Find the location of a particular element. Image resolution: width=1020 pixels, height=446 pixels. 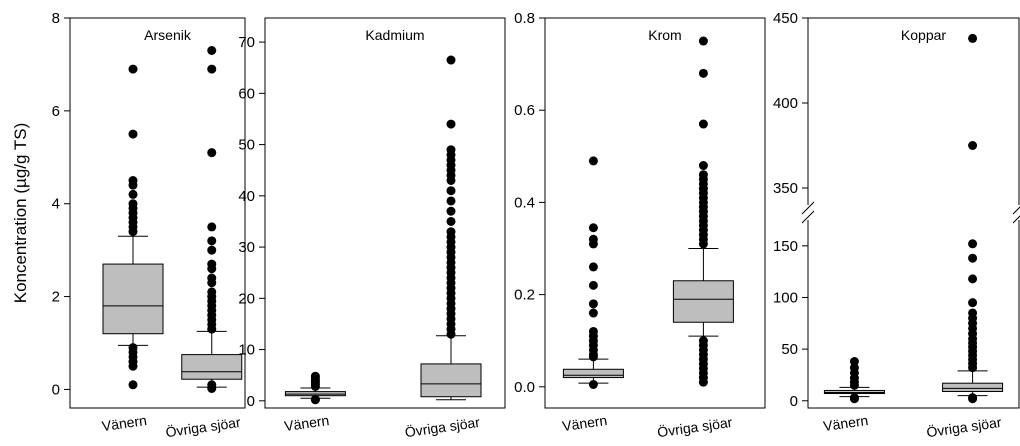

panel-title: Kadmium is located at coordinates (394, 35).